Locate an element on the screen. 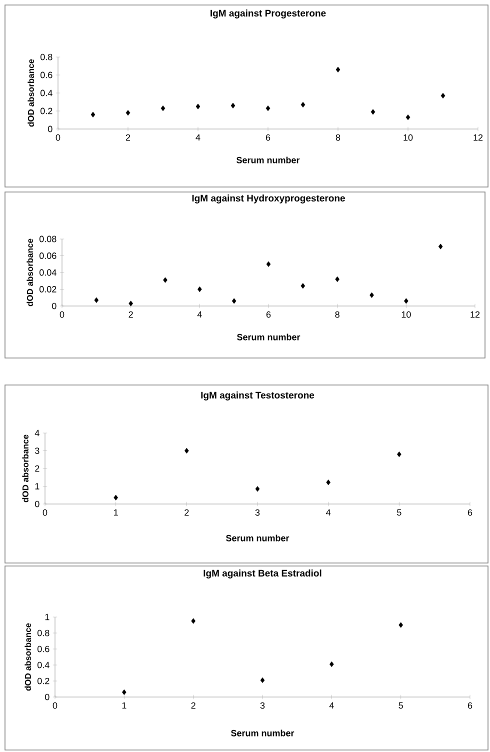 Image resolution: width=490 pixels, height=752 pixels. y-tick-label: 0.04 is located at coordinates (47, 272).